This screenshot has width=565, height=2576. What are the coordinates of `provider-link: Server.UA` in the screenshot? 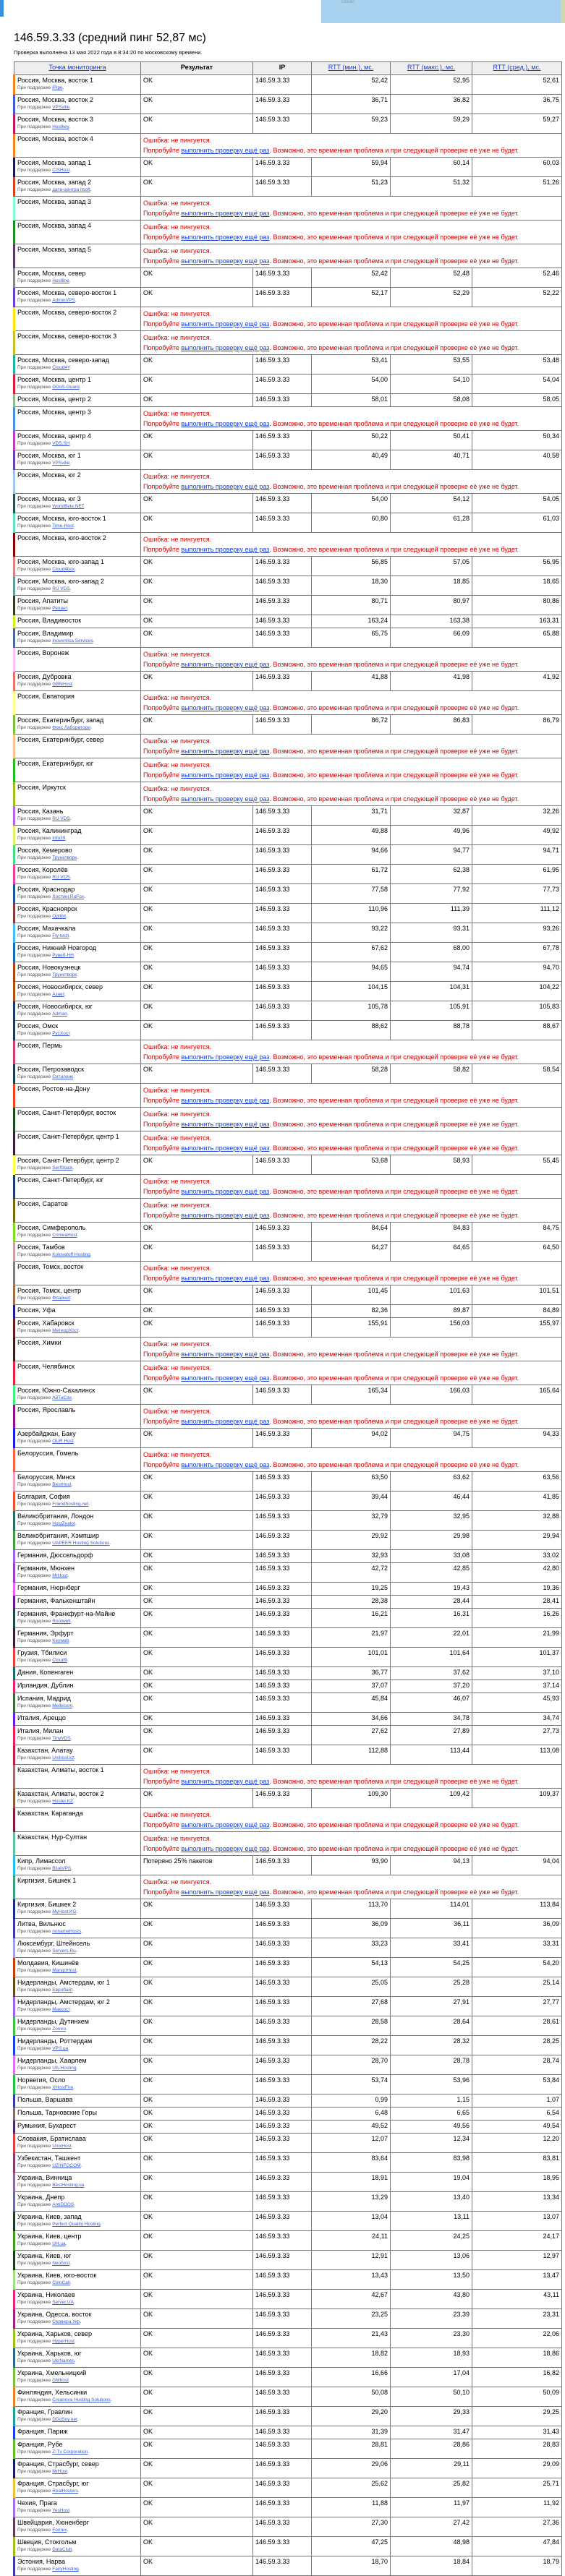 It's located at (63, 2302).